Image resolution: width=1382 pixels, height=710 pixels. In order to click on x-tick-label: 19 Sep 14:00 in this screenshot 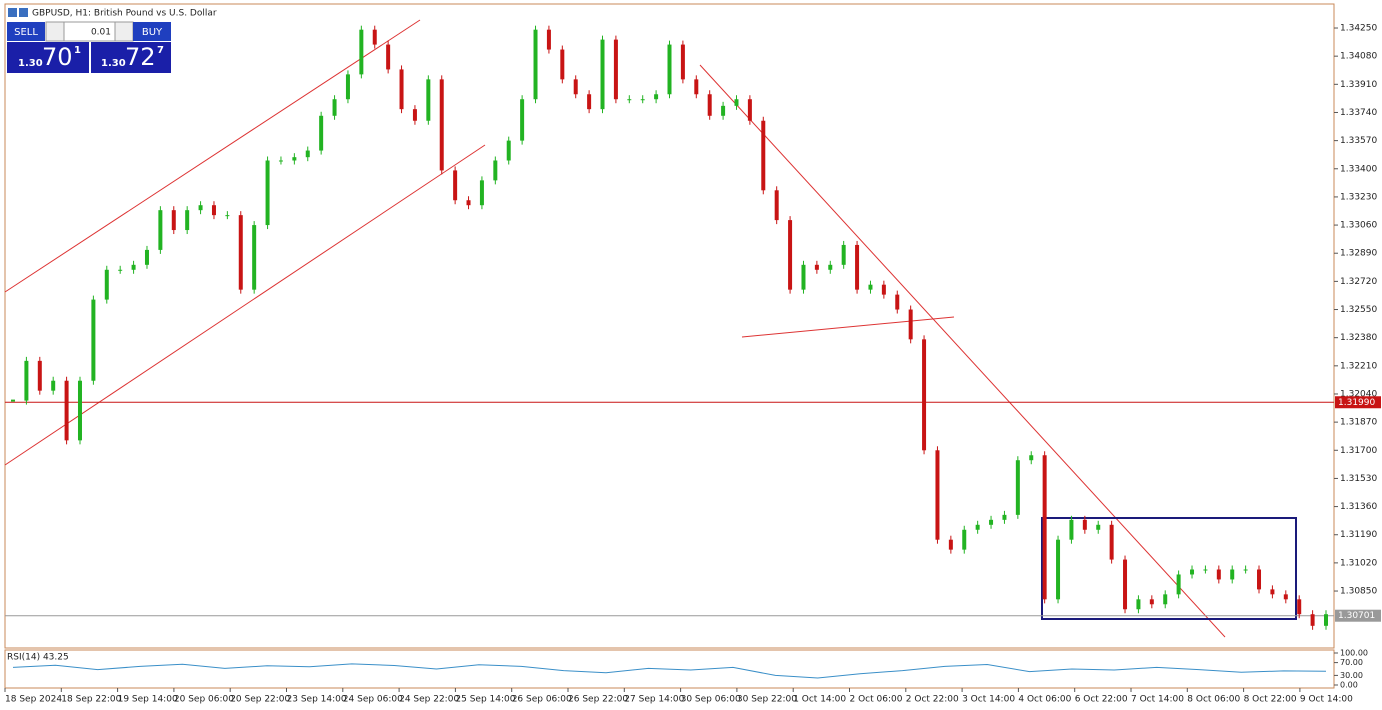, I will do `click(148, 700)`.